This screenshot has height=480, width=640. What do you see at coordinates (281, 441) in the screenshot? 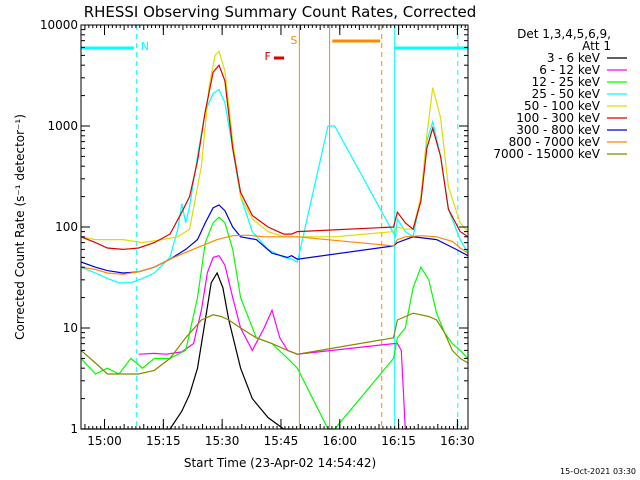
I see `x-tick-label: 15:45` at bounding box center [281, 441].